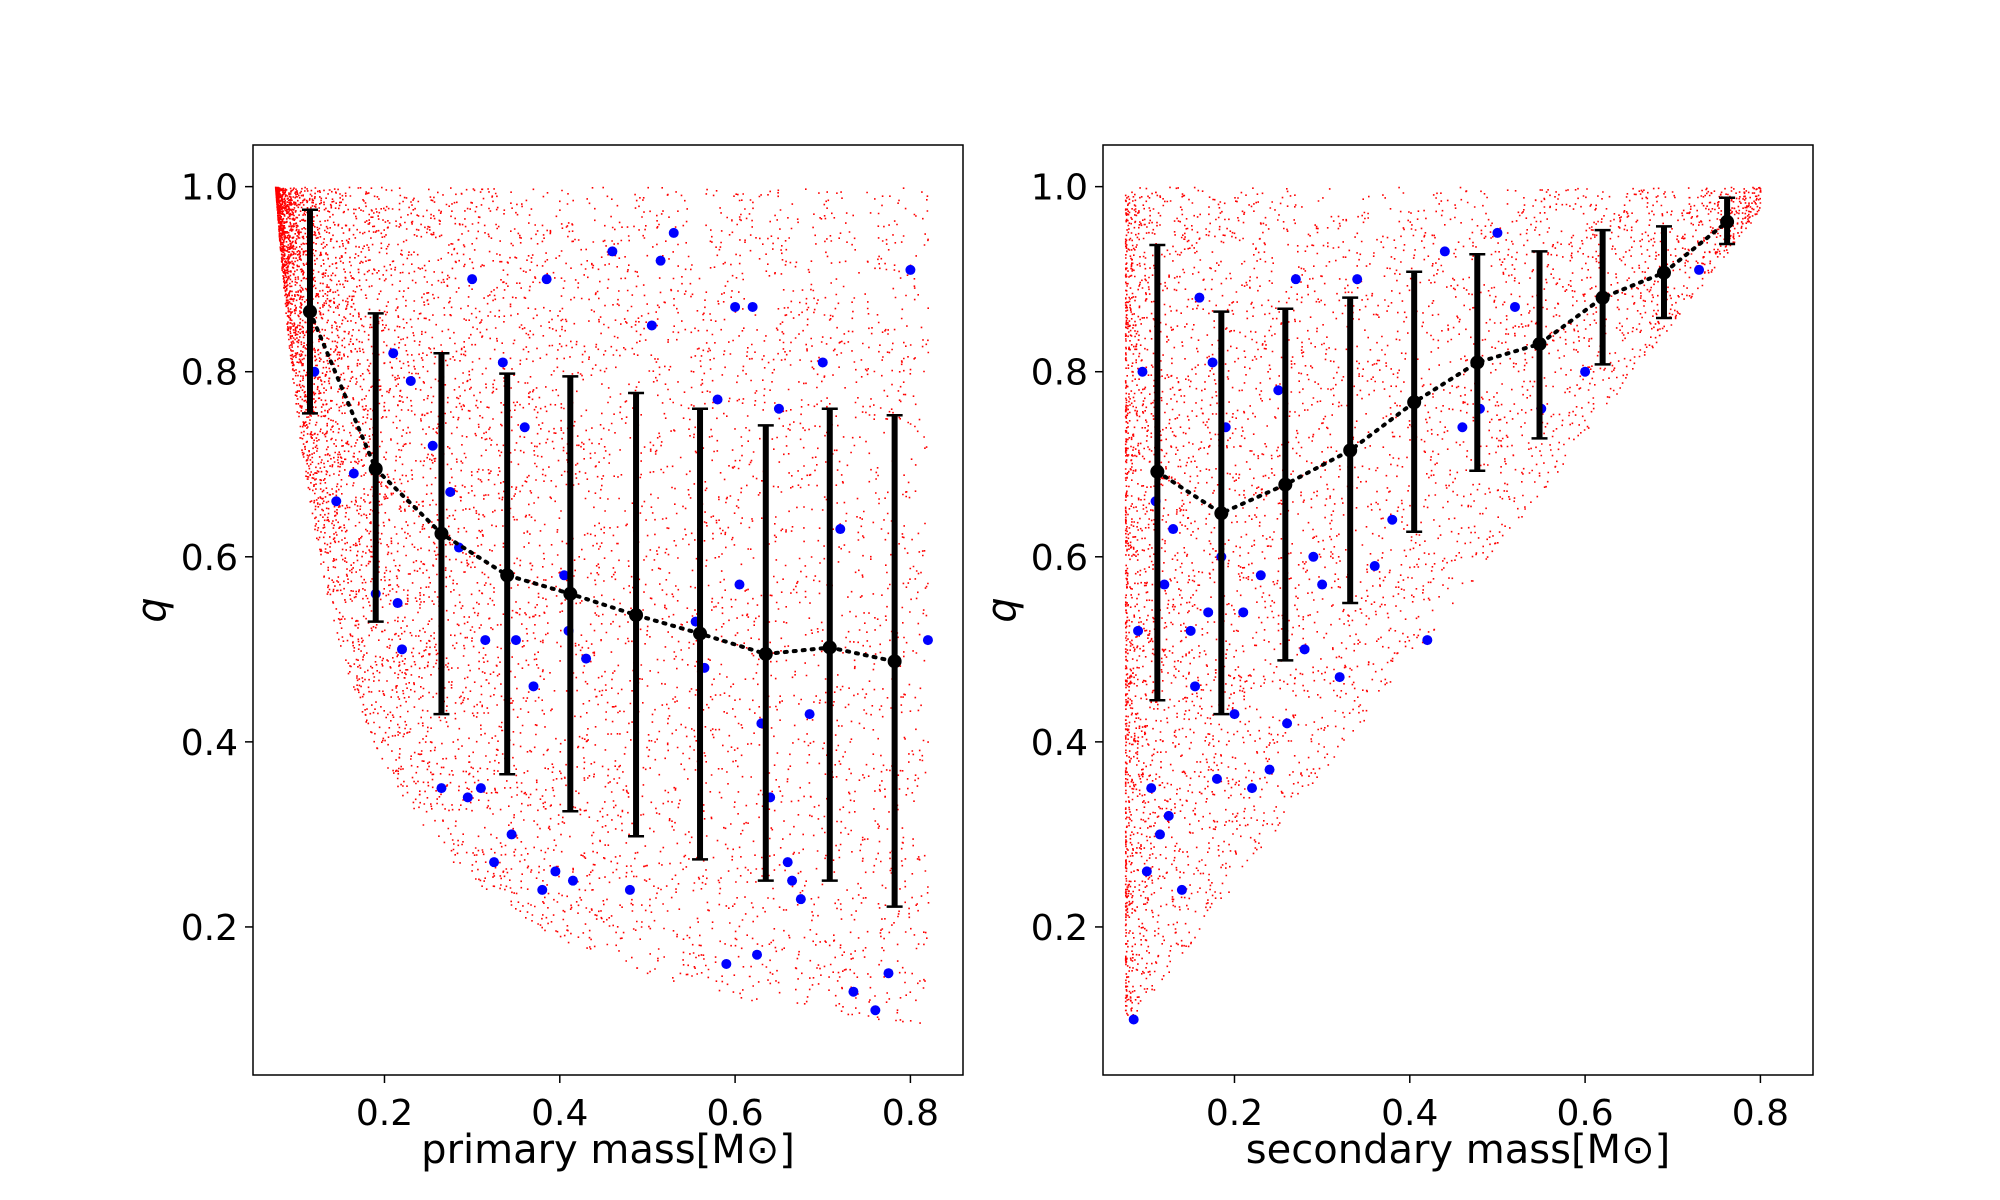 Image resolution: width=2000 pixels, height=1200 pixels. Describe the element at coordinates (1059, 558) in the screenshot. I see `y-tick-label: 0.6` at that location.